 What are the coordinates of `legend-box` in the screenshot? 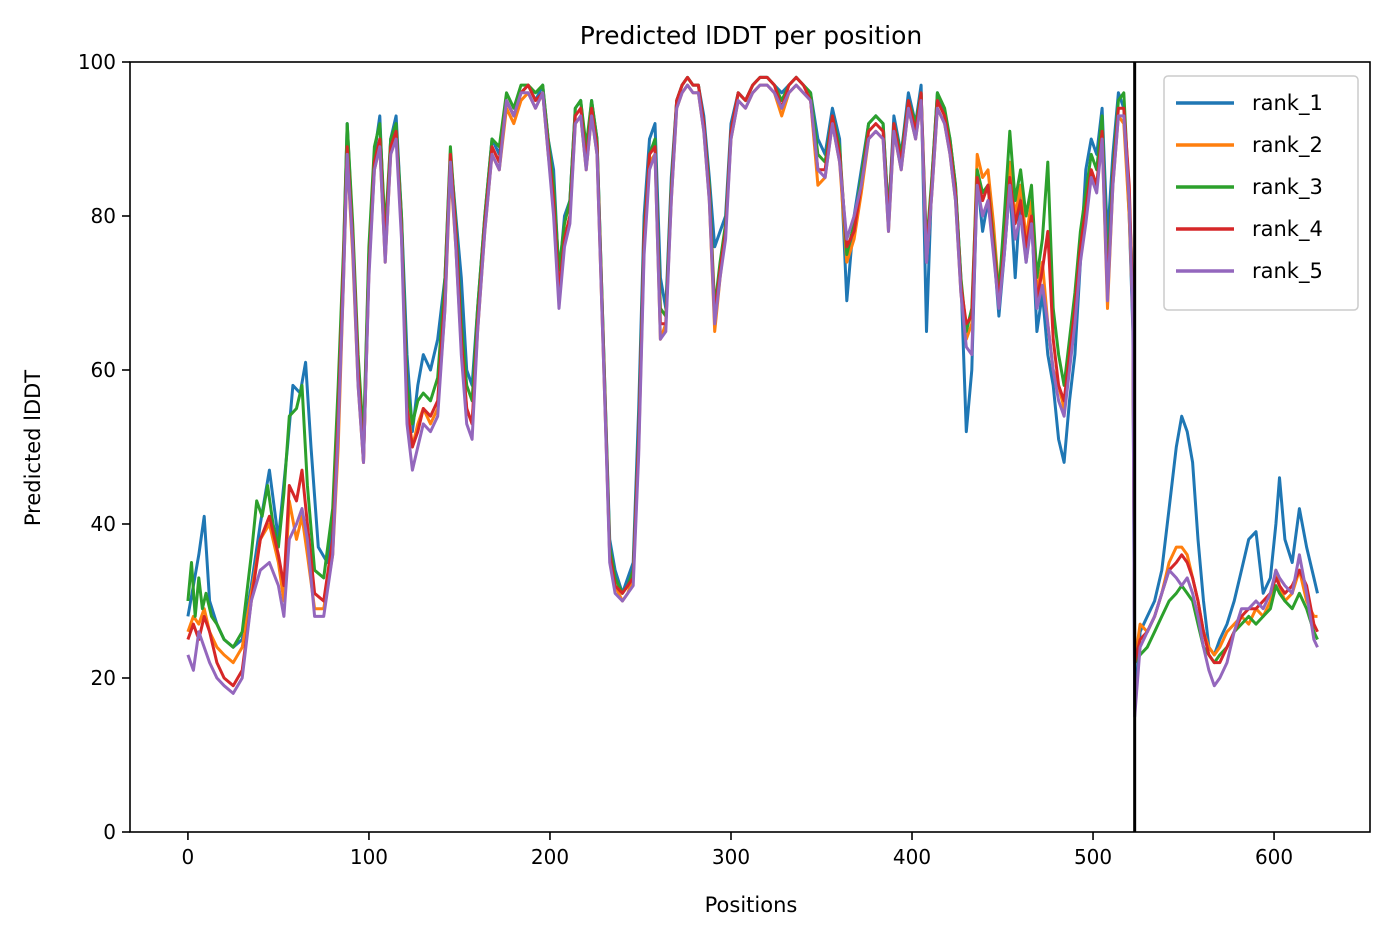 It's located at (1261, 193).